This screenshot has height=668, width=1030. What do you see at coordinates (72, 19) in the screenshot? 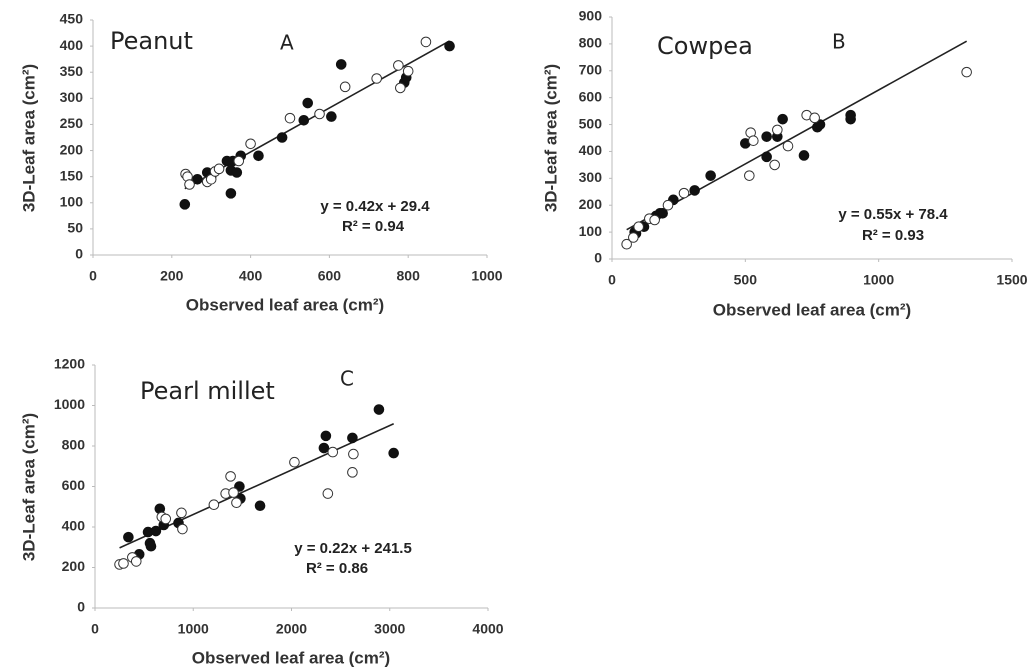
I see `y-tick-label: 450` at bounding box center [72, 19].